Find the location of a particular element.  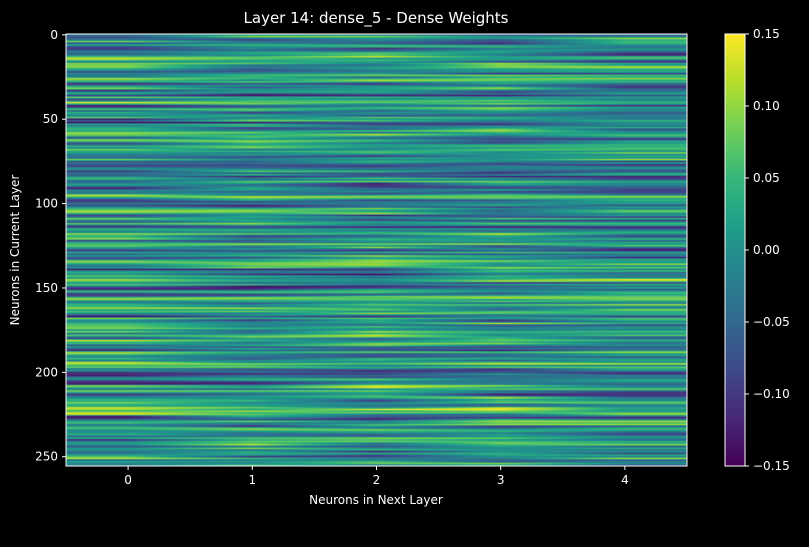

y-tick-label: 250 is located at coordinates (46, 457).